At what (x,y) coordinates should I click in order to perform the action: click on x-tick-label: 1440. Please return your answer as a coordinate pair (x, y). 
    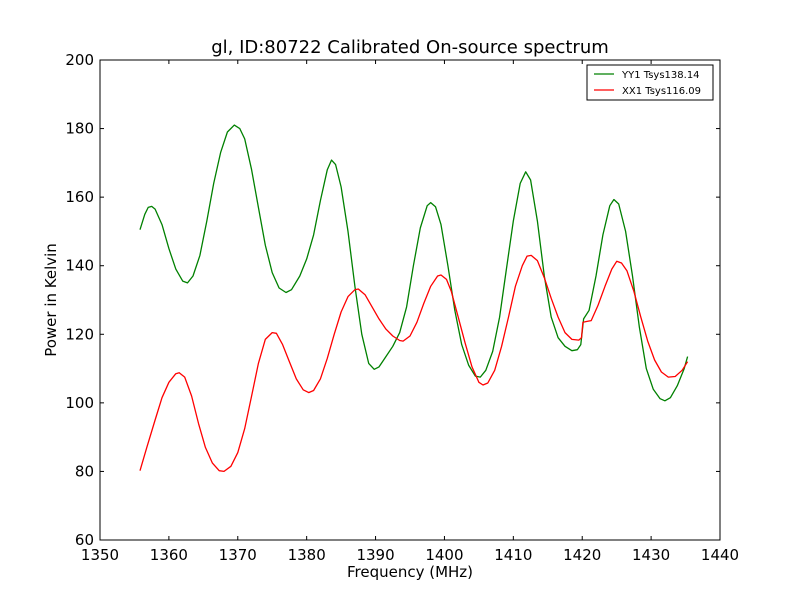
    Looking at the image, I should click on (720, 555).